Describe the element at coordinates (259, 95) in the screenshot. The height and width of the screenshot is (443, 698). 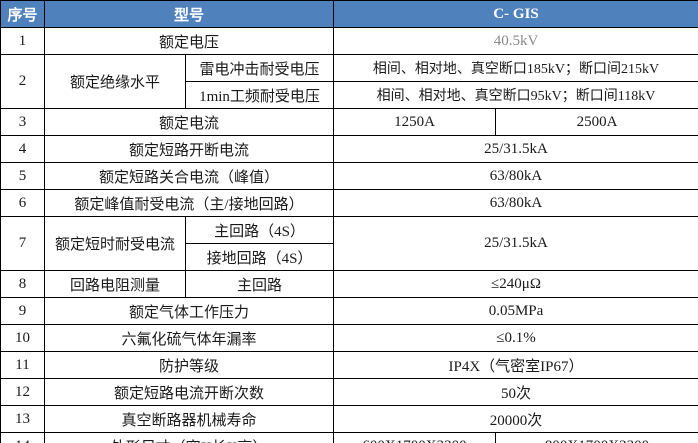
I see `row2-sublabel-powerfreq: 1min工频耐受电压` at that location.